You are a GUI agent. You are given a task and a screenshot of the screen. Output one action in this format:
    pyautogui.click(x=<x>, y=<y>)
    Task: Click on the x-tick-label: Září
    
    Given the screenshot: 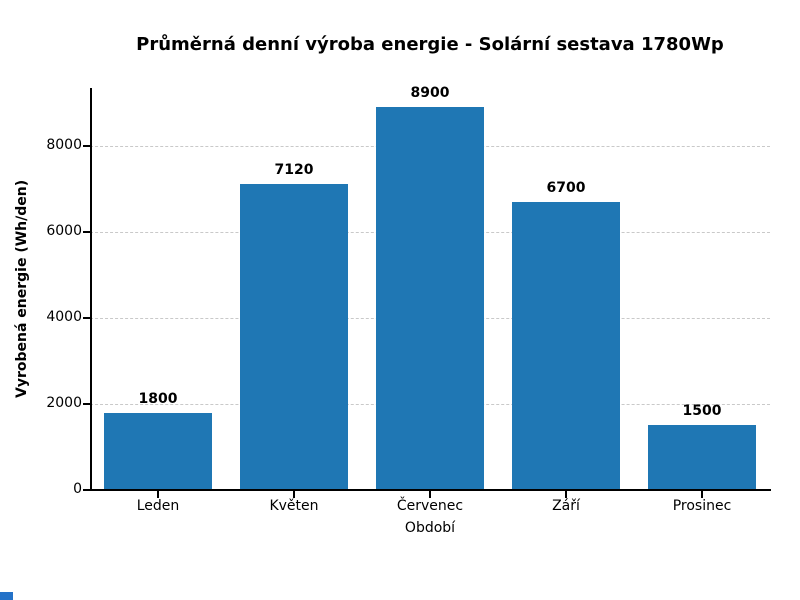 What is the action you would take?
    pyautogui.click(x=566, y=506)
    